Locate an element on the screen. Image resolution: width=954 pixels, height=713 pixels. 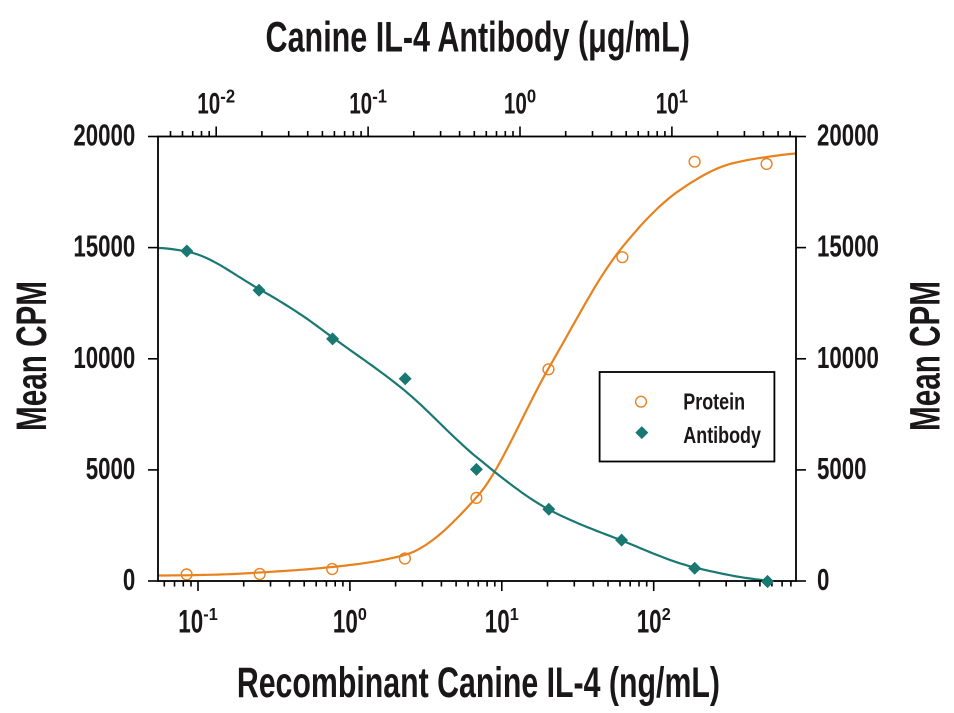
svg-text: Antibody is located at coordinates (722, 436).